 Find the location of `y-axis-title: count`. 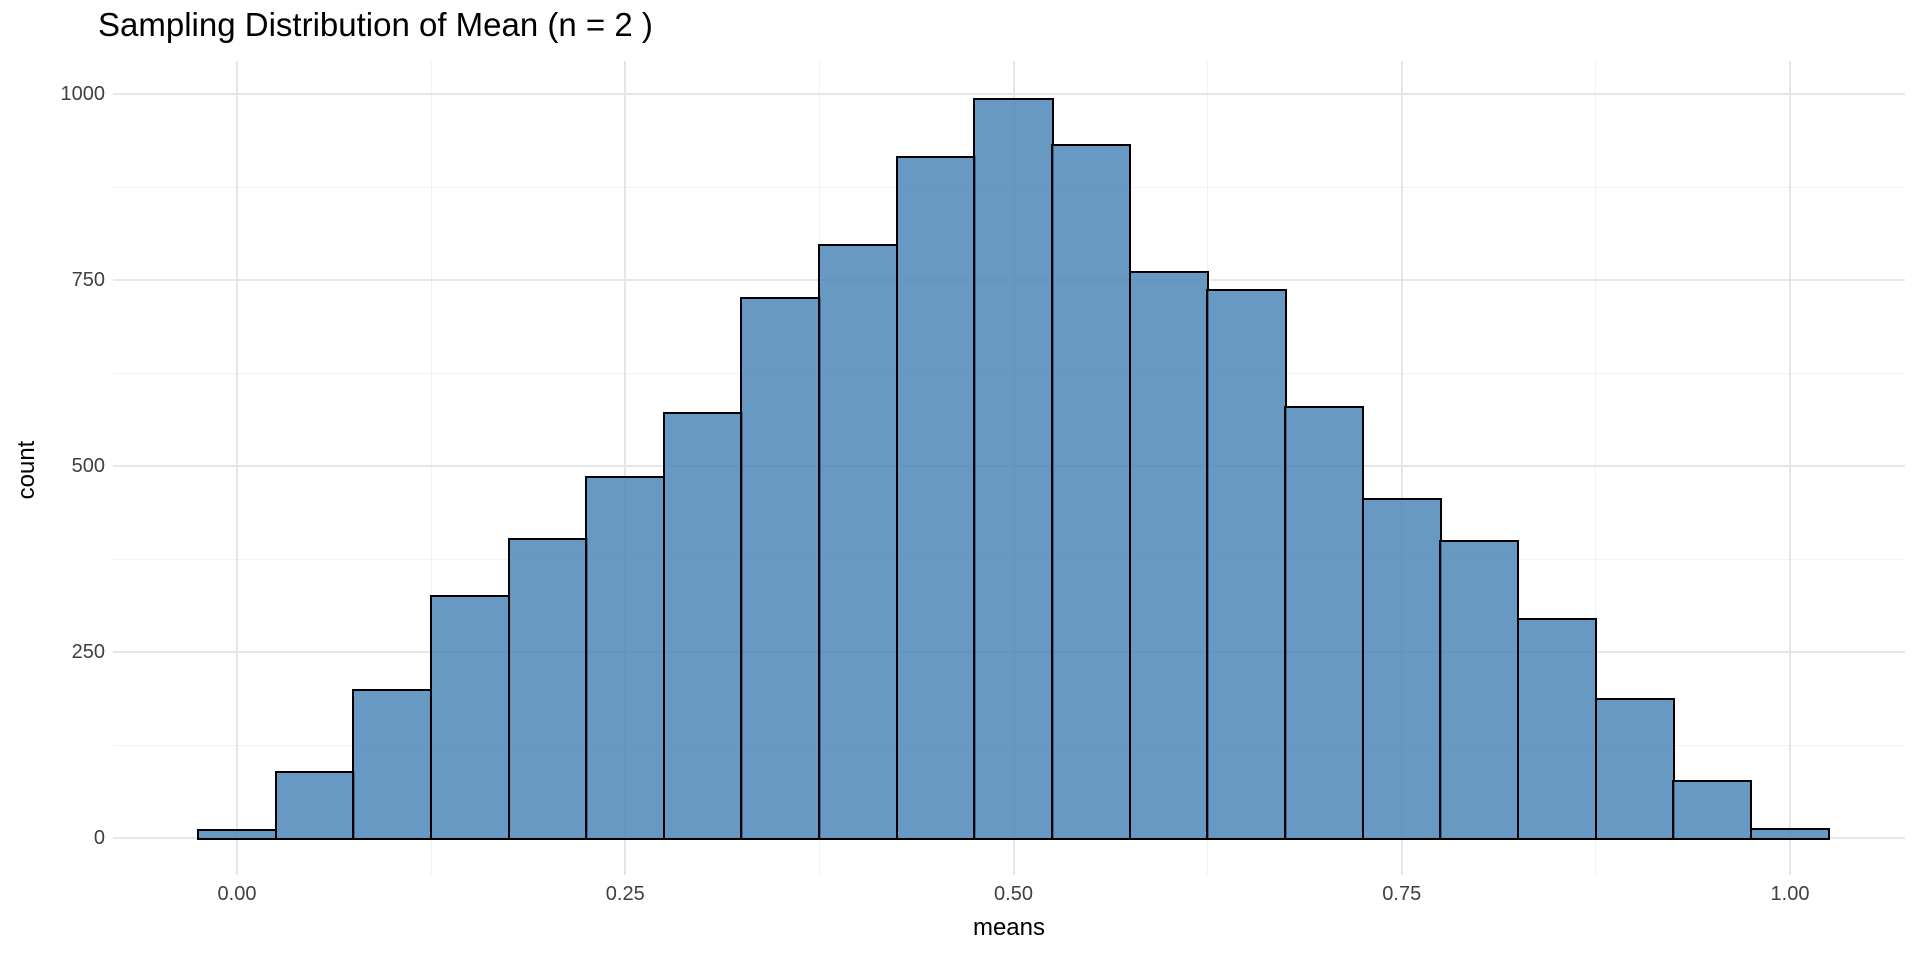

y-axis-title: count is located at coordinates (26, 470).